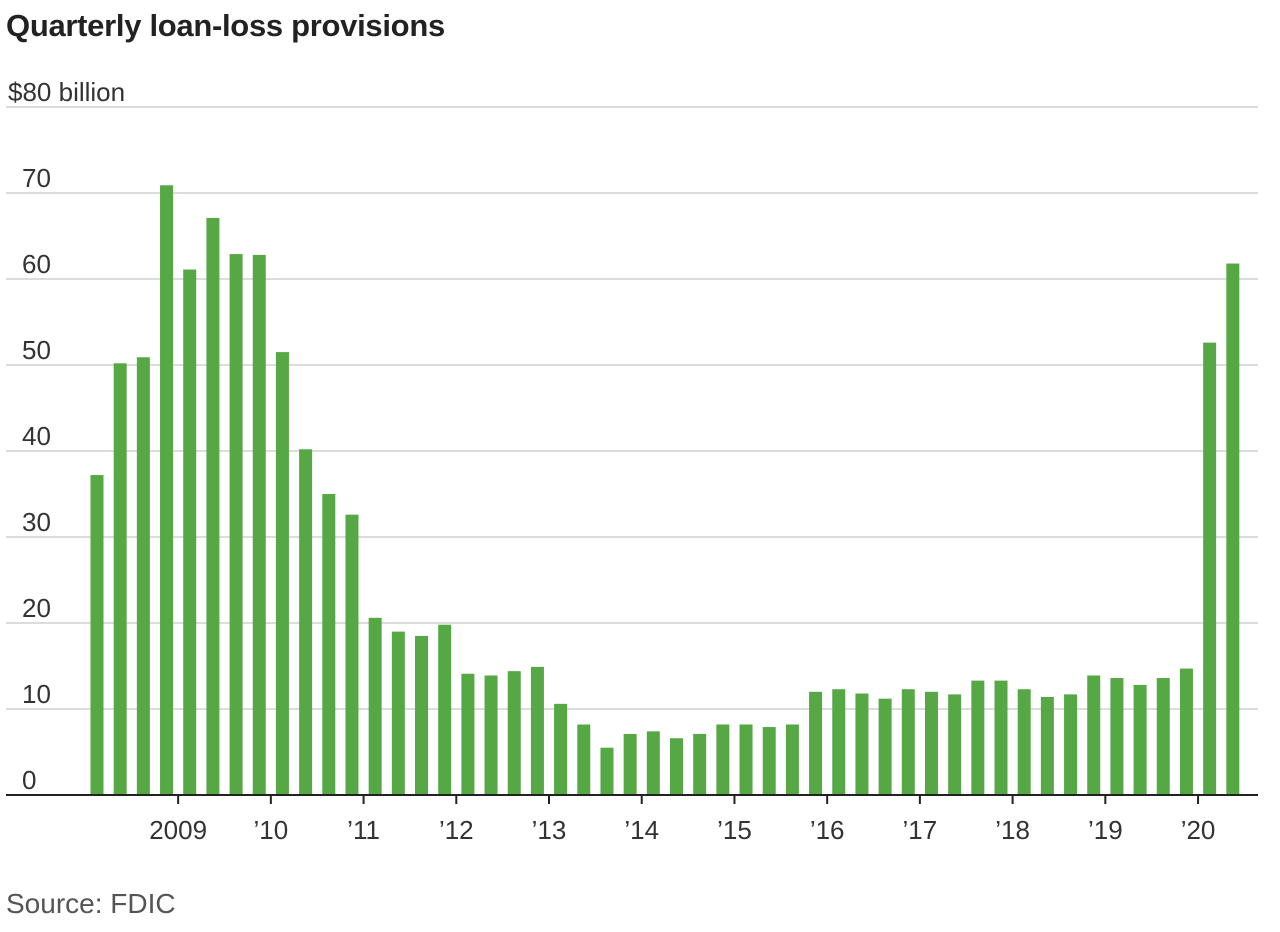 The height and width of the screenshot is (932, 1280). Describe the element at coordinates (36, 436) in the screenshot. I see `y-tick-label: 40` at that location.